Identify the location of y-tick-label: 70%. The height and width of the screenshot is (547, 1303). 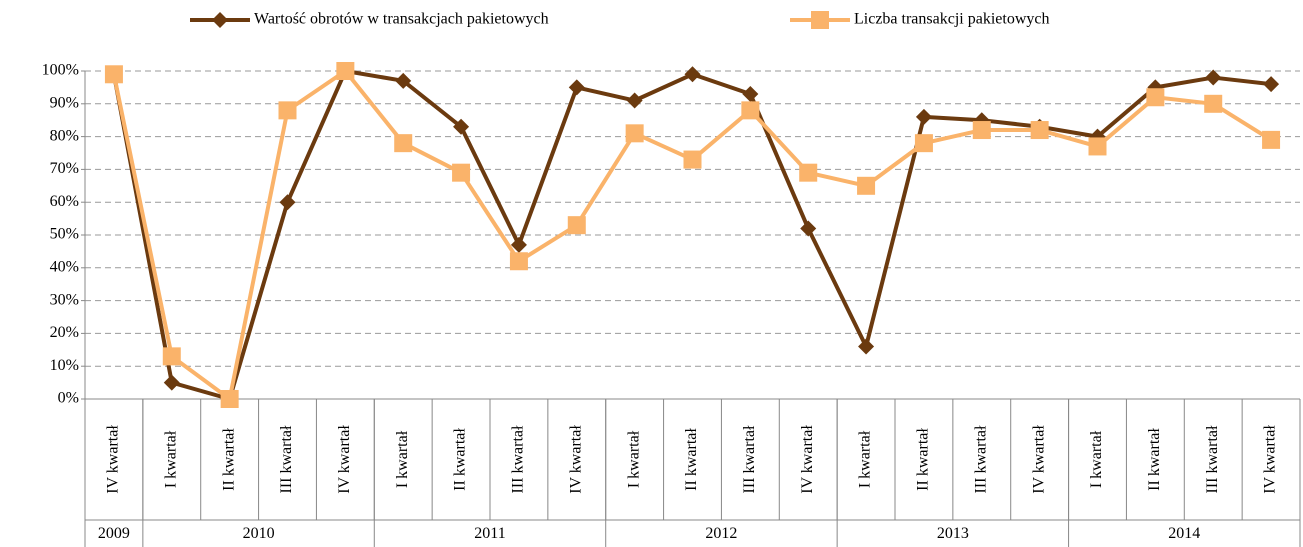
(64, 168).